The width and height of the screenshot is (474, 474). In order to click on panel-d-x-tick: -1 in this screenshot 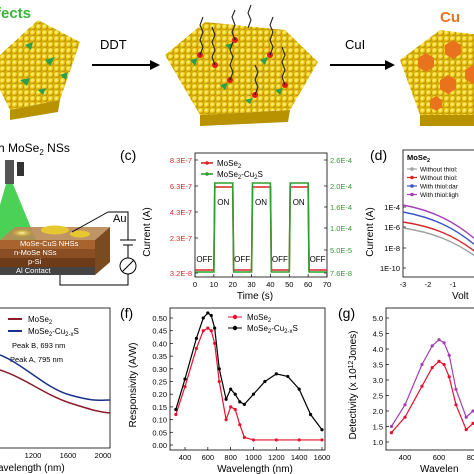, I will do `click(453, 284)`.